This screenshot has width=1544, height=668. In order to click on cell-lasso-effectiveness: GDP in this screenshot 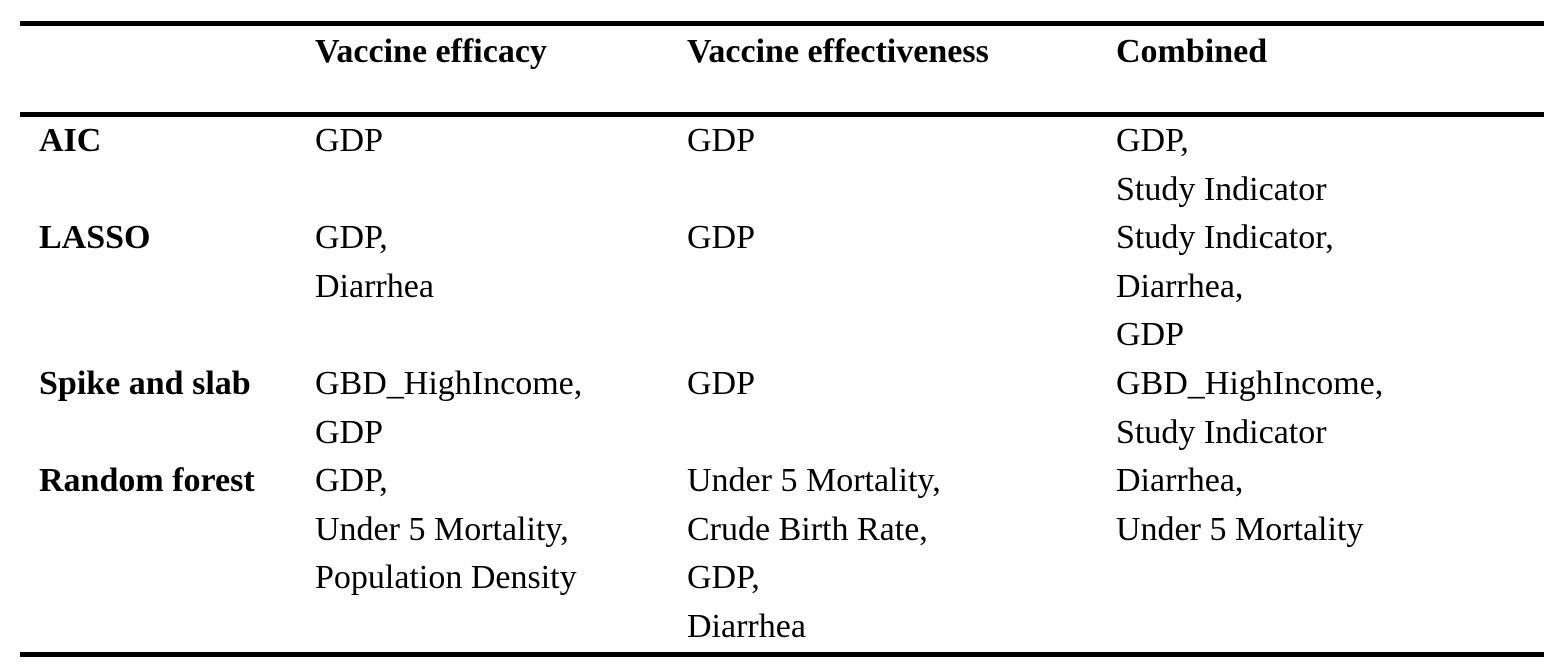, I will do `click(721, 238)`.